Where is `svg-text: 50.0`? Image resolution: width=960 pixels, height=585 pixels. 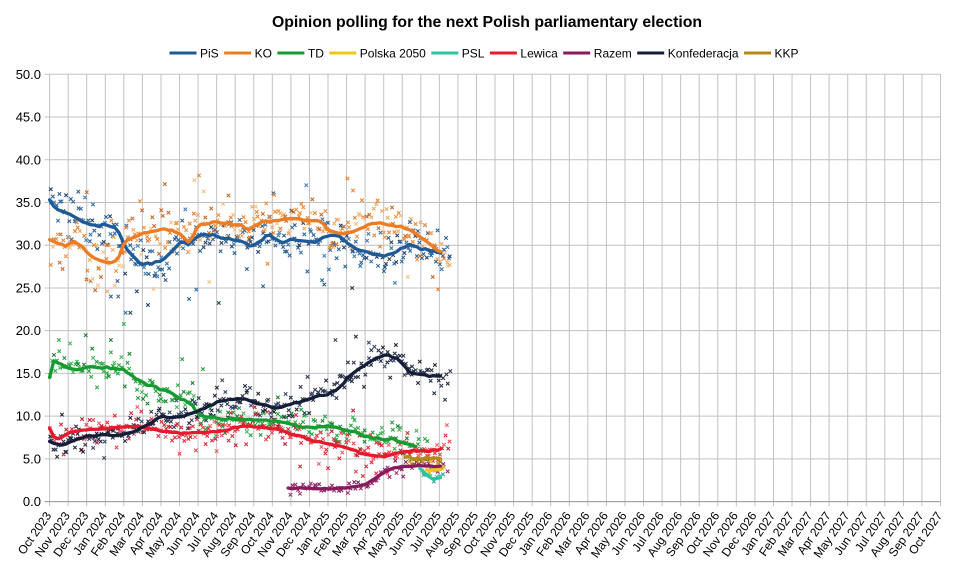
svg-text: 50.0 is located at coordinates (28, 74).